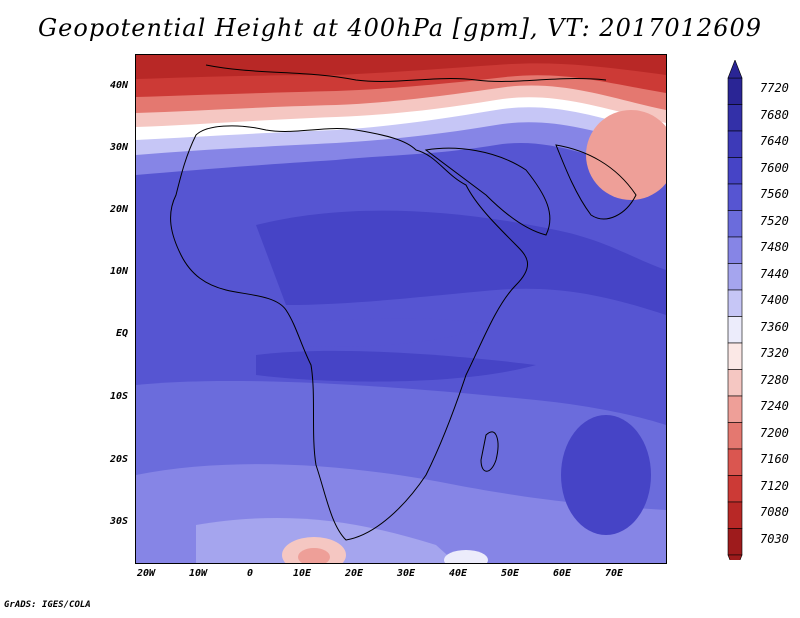  Describe the element at coordinates (47, 605) in the screenshot. I see `footer-credit: GrADS: IGES/COLA` at that location.